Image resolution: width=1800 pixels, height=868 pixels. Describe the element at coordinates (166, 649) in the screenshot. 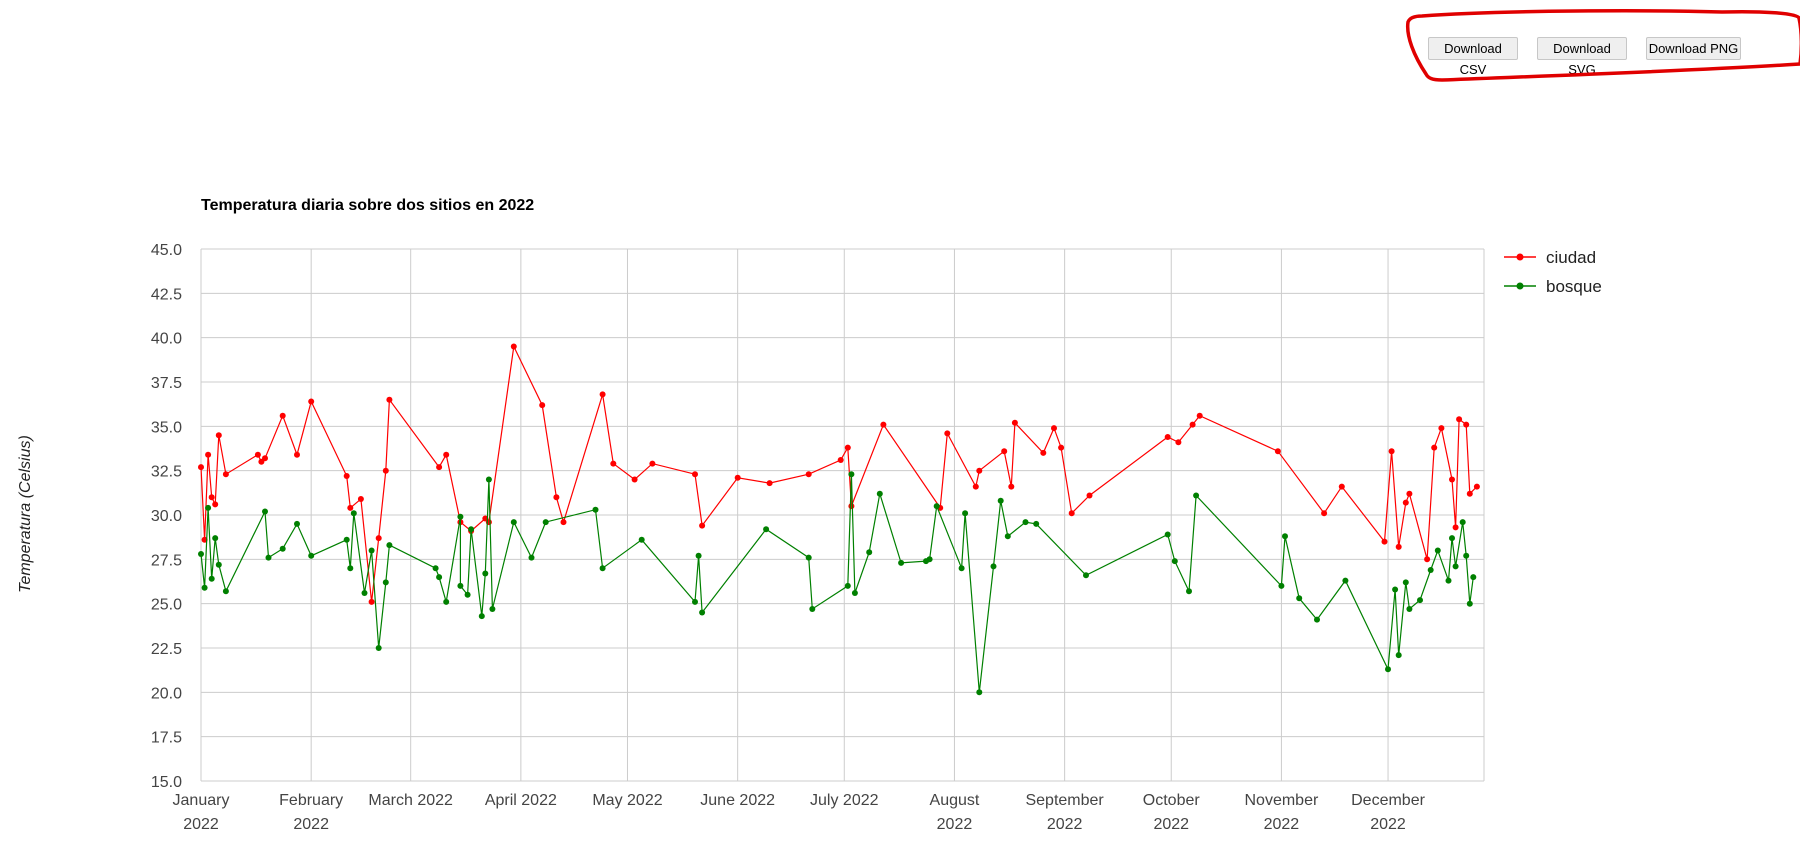

I see `y-tick-label: 22.5` at that location.